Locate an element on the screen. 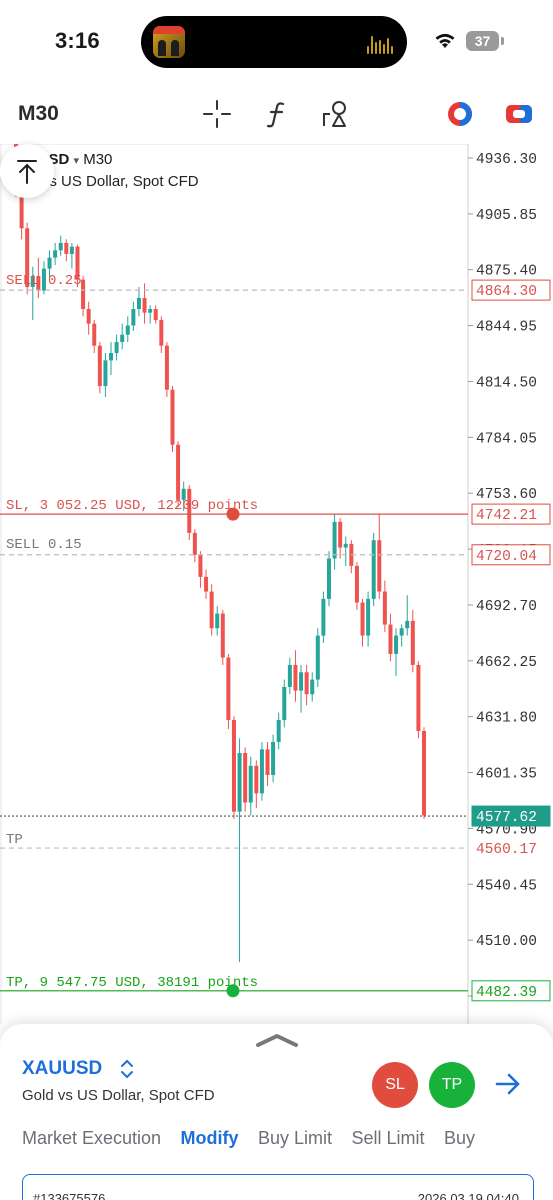 The width and height of the screenshot is (553, 1200). take-profit-label: TP, 9 547.75 USD, 38191 points is located at coordinates (132, 983).